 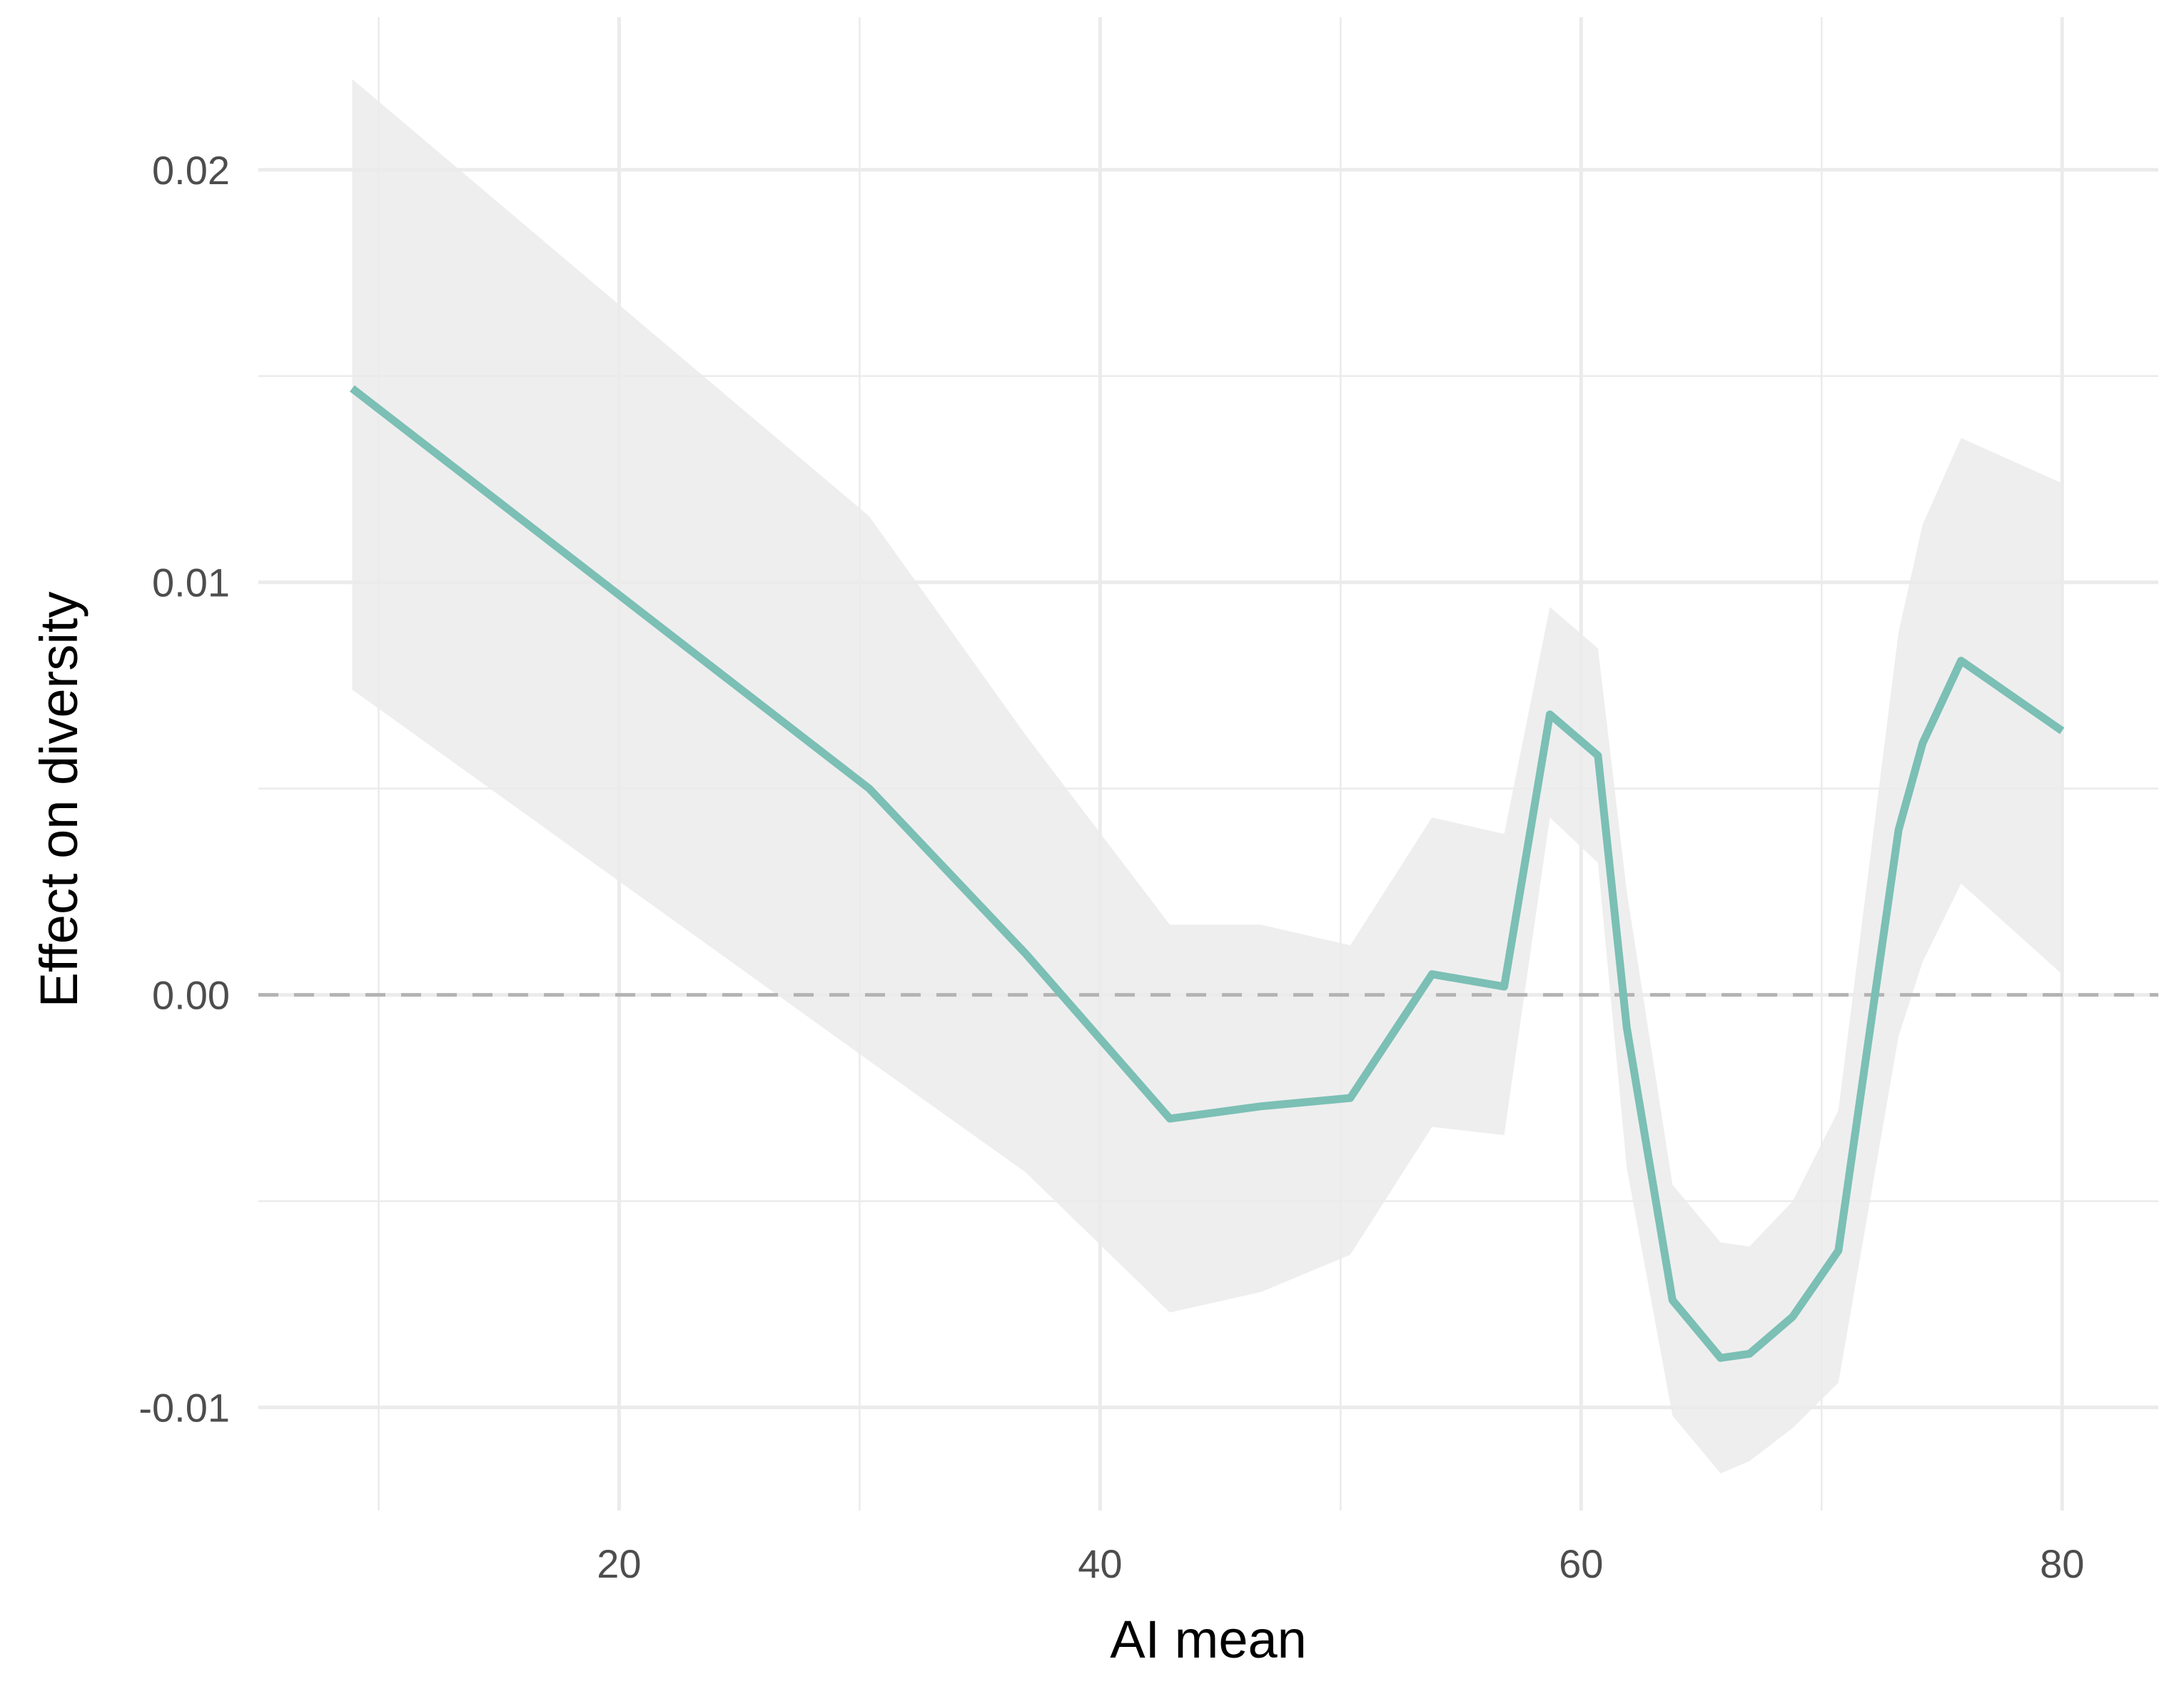 What do you see at coordinates (184, 1408) in the screenshot?
I see `y-tick-label: -0.01` at bounding box center [184, 1408].